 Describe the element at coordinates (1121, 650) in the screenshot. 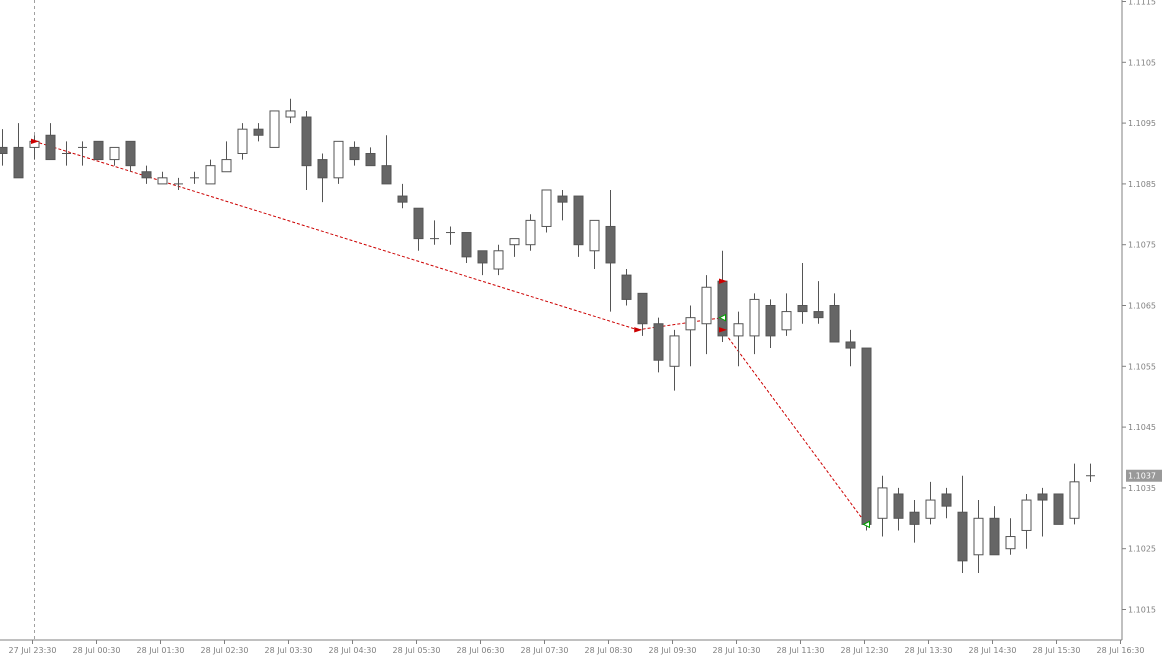

I see `time-tick-label: 28 Jul 16:30` at that location.